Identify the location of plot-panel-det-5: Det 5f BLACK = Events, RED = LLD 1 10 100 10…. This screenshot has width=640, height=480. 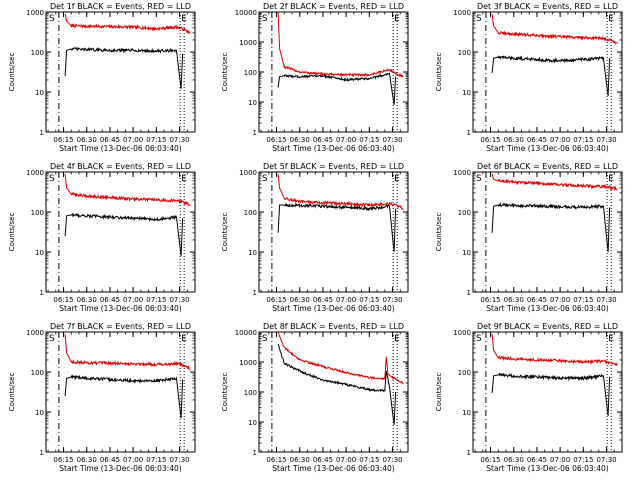
(315, 237).